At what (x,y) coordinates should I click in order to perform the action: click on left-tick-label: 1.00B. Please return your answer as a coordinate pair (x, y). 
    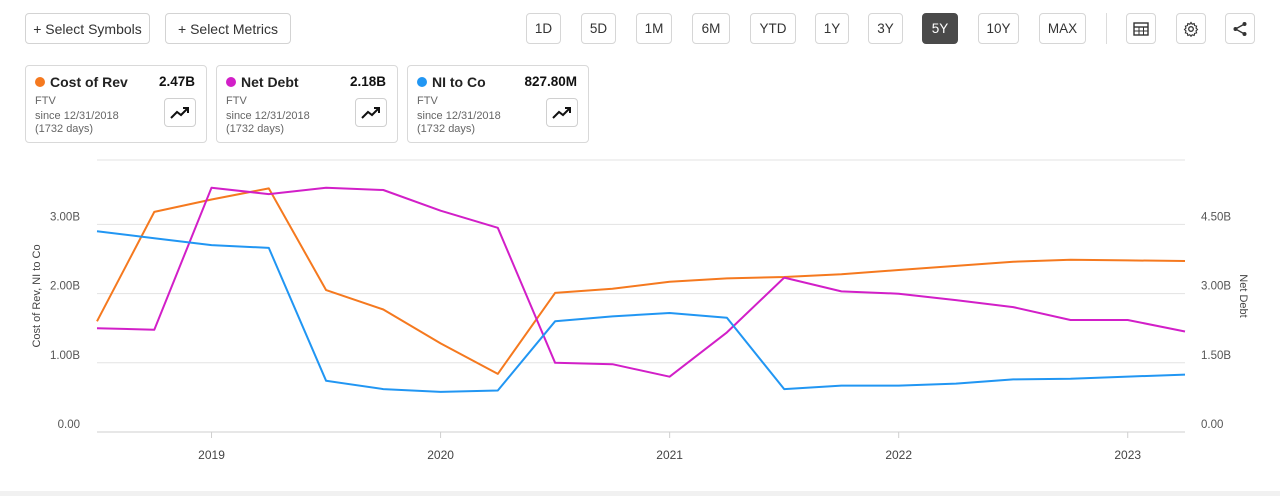
    Looking at the image, I should click on (65, 356).